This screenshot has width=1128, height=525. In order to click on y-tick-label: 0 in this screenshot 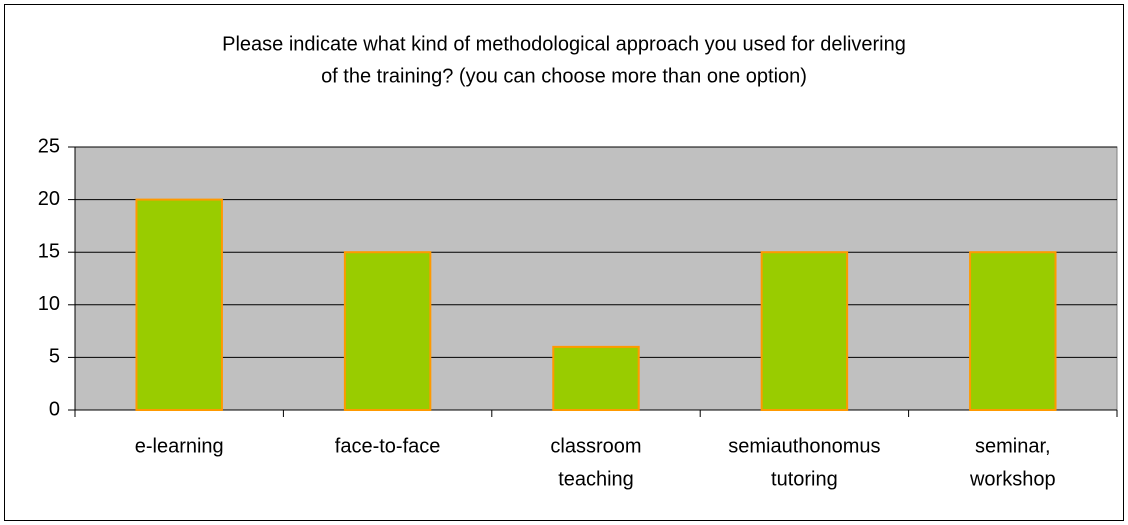, I will do `click(54, 409)`.